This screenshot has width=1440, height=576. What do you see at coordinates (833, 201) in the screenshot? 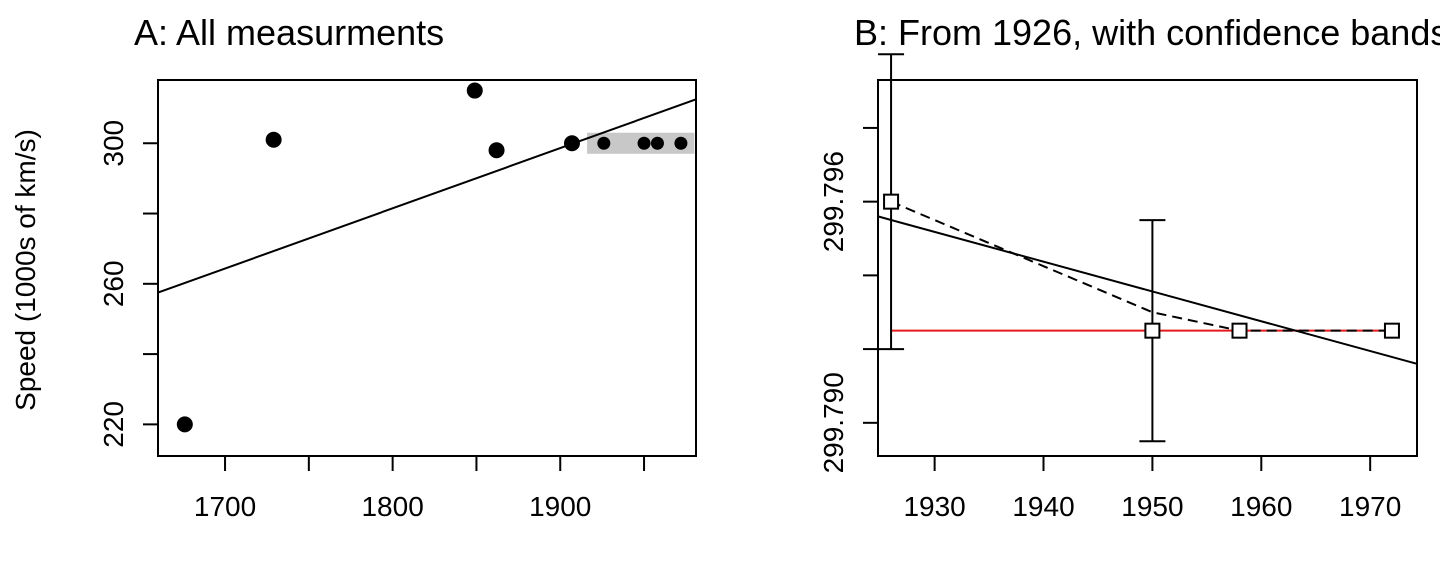
I see `panel-b-y-tick-label: 299.796` at bounding box center [833, 201].